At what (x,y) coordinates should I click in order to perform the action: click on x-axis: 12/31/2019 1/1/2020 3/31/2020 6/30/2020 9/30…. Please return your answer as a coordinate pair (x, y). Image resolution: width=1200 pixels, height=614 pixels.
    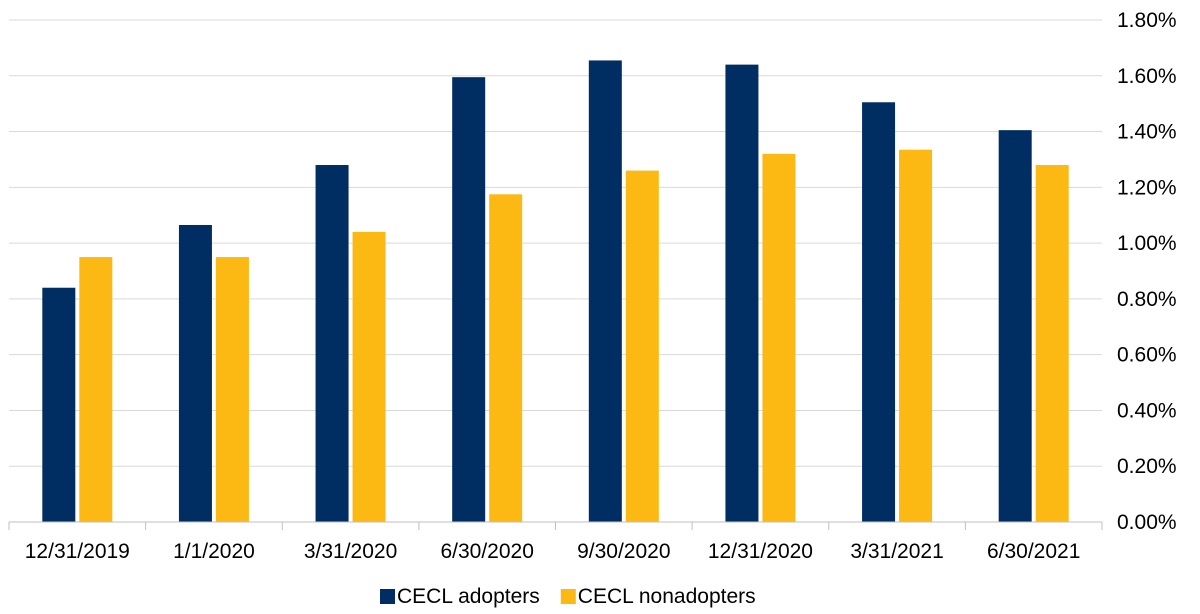
    Looking at the image, I should click on (555, 542).